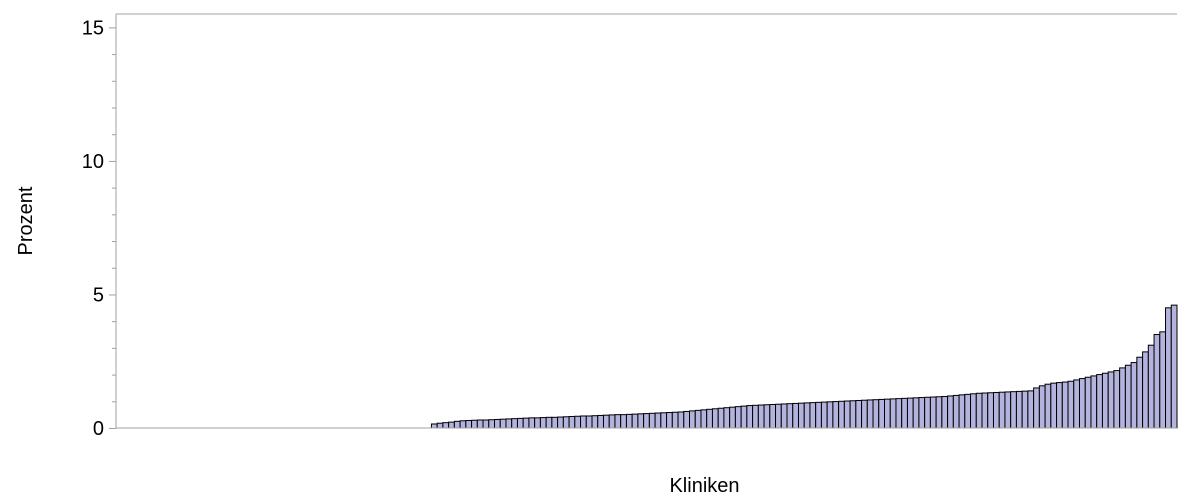 This screenshot has height=499, width=1178. Describe the element at coordinates (98, 429) in the screenshot. I see `y-tick-label: 0` at that location.